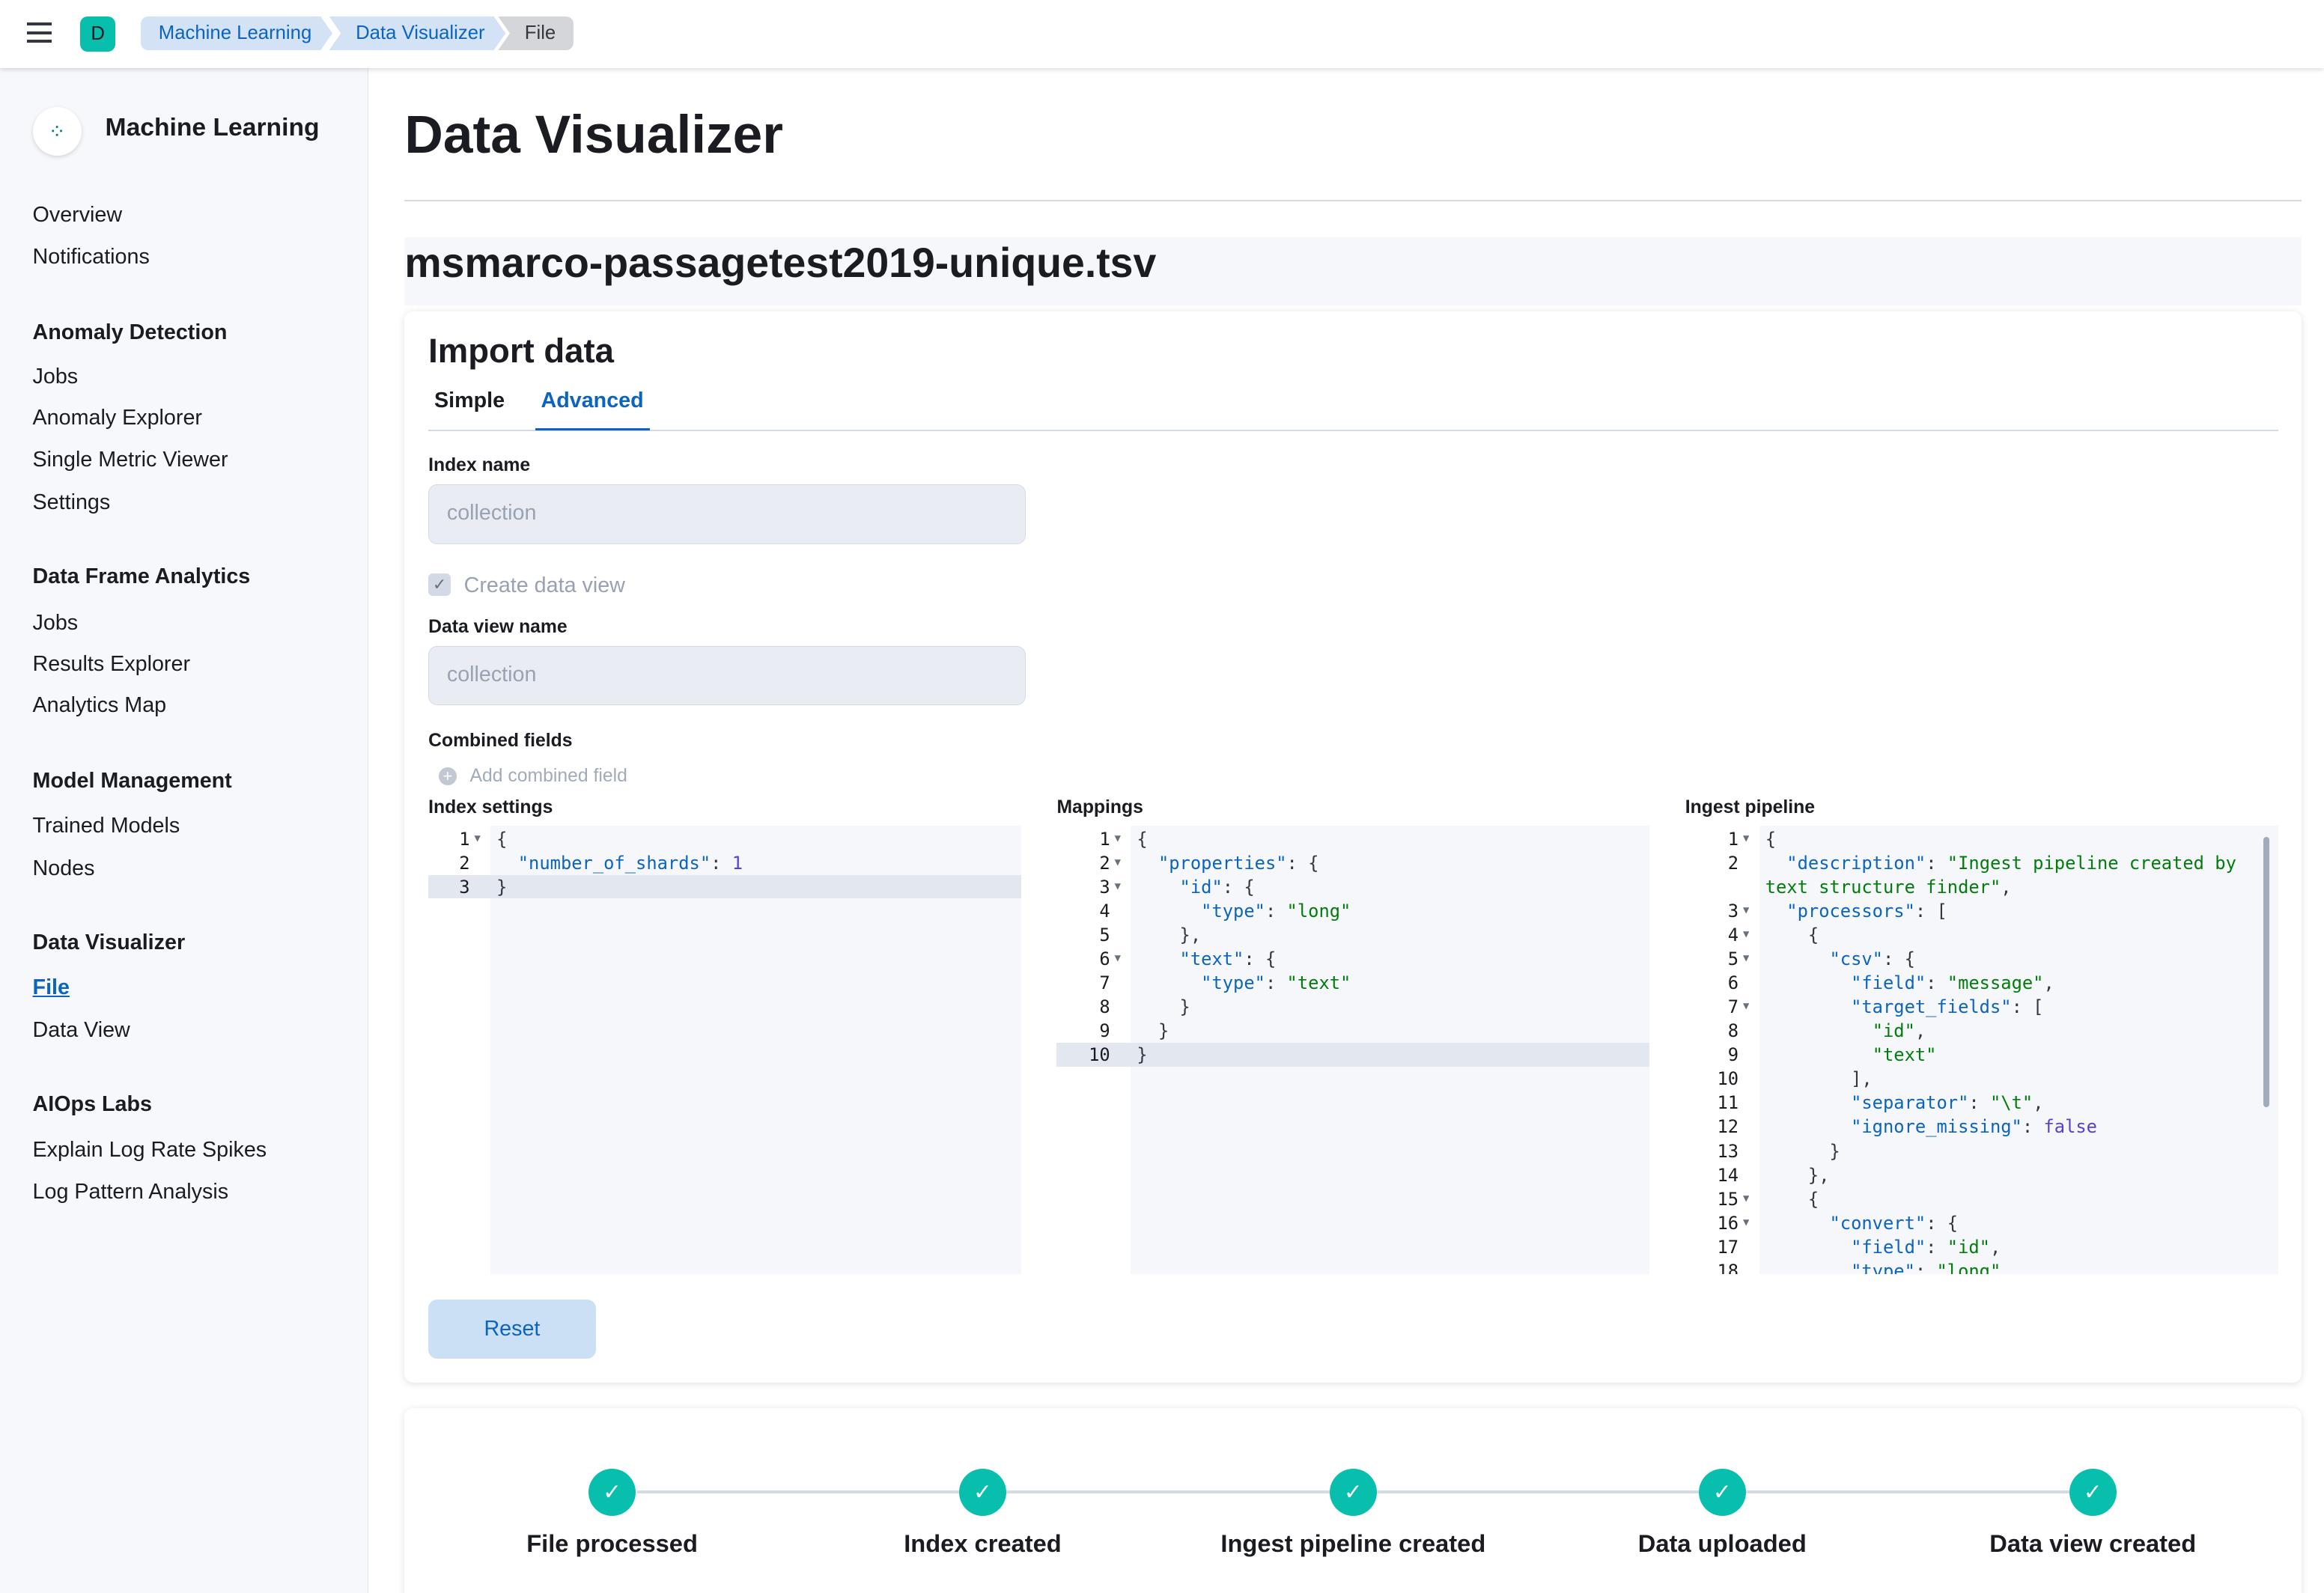 This screenshot has height=1593, width=2324. I want to click on reset-button: Reset, so click(512, 1329).